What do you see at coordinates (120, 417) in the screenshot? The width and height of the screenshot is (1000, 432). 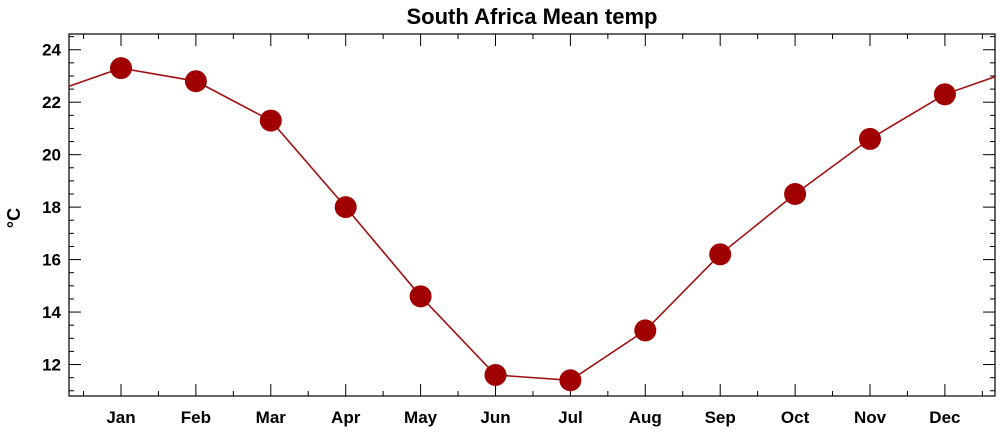 I see `x-tick-label: Jan` at bounding box center [120, 417].